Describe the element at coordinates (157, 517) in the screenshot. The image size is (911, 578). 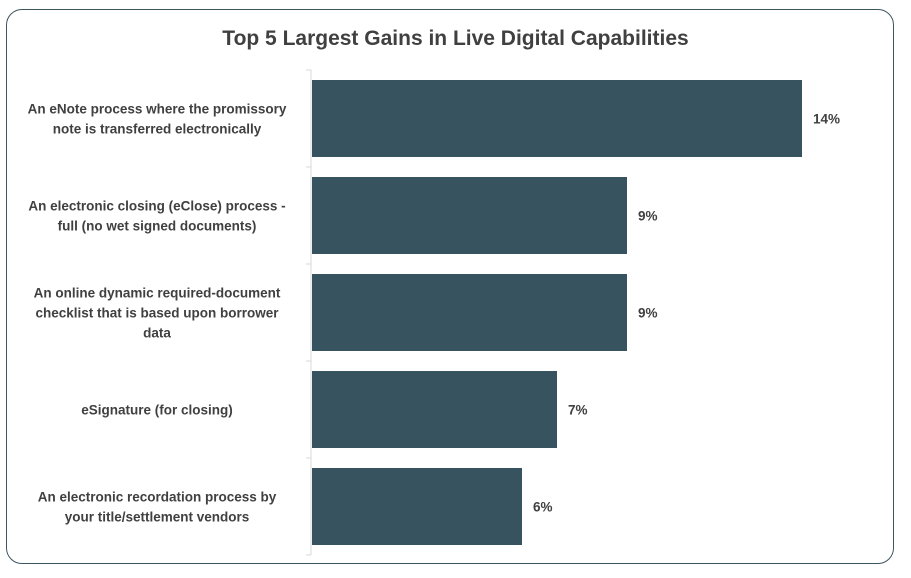
I see `category-label-line: your title/settlement vendors` at that location.